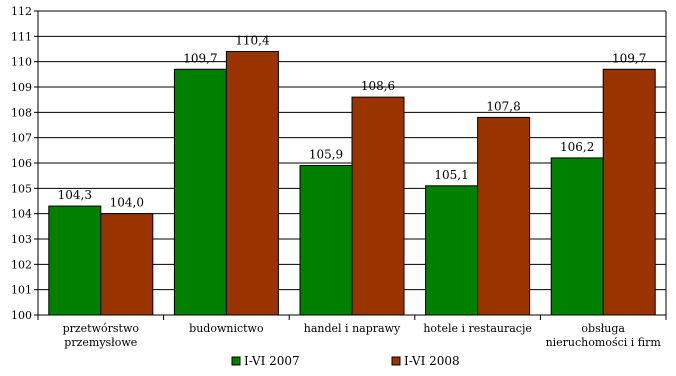 Image resolution: width=676 pixels, height=376 pixels. Describe the element at coordinates (21, 239) in the screenshot. I see `y-tick-label: 103` at that location.